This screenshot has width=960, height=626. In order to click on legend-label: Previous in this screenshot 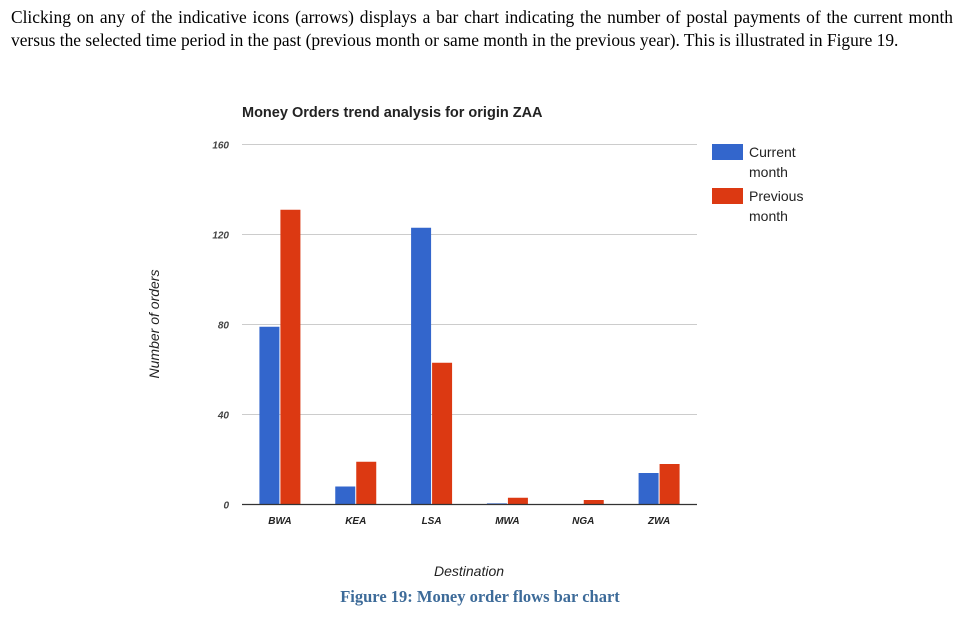, I will do `click(776, 196)`.